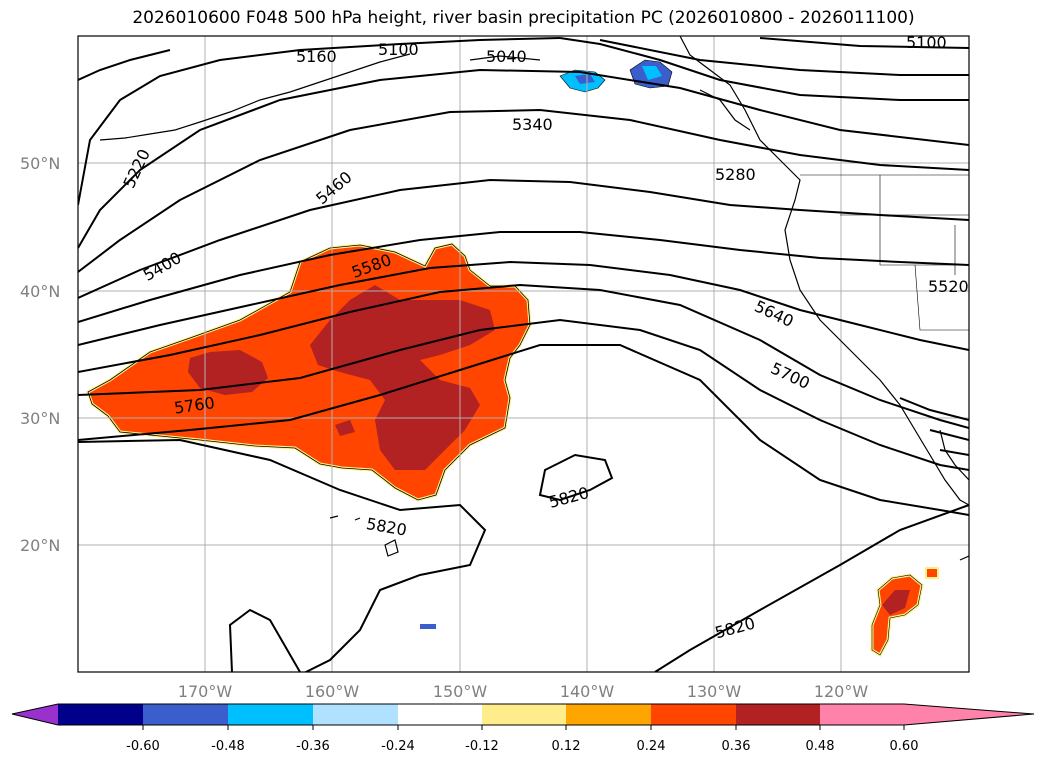 Image resolution: width=1047 pixels, height=765 pixels. Describe the element at coordinates (969, 714) in the screenshot. I see `colorbar-extend-high` at that location.